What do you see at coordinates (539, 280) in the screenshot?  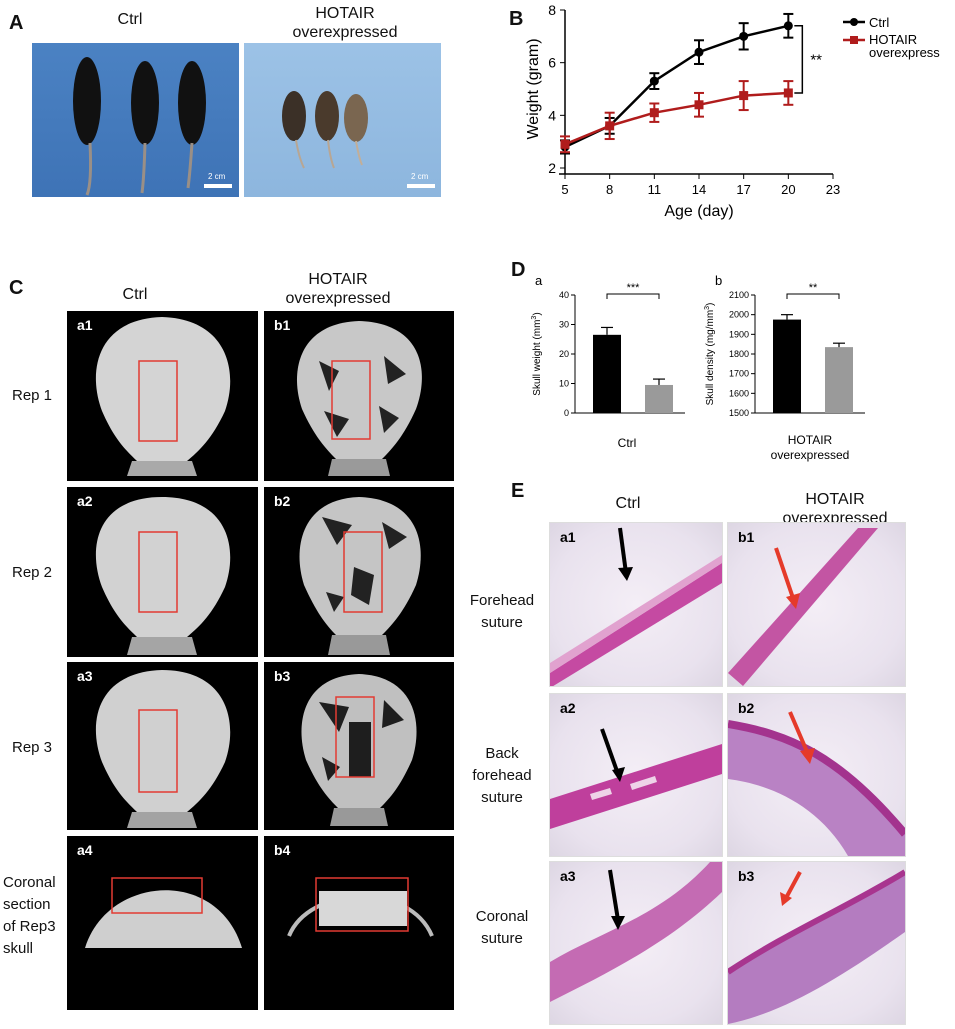 I see `subpanel-label: a` at bounding box center [539, 280].